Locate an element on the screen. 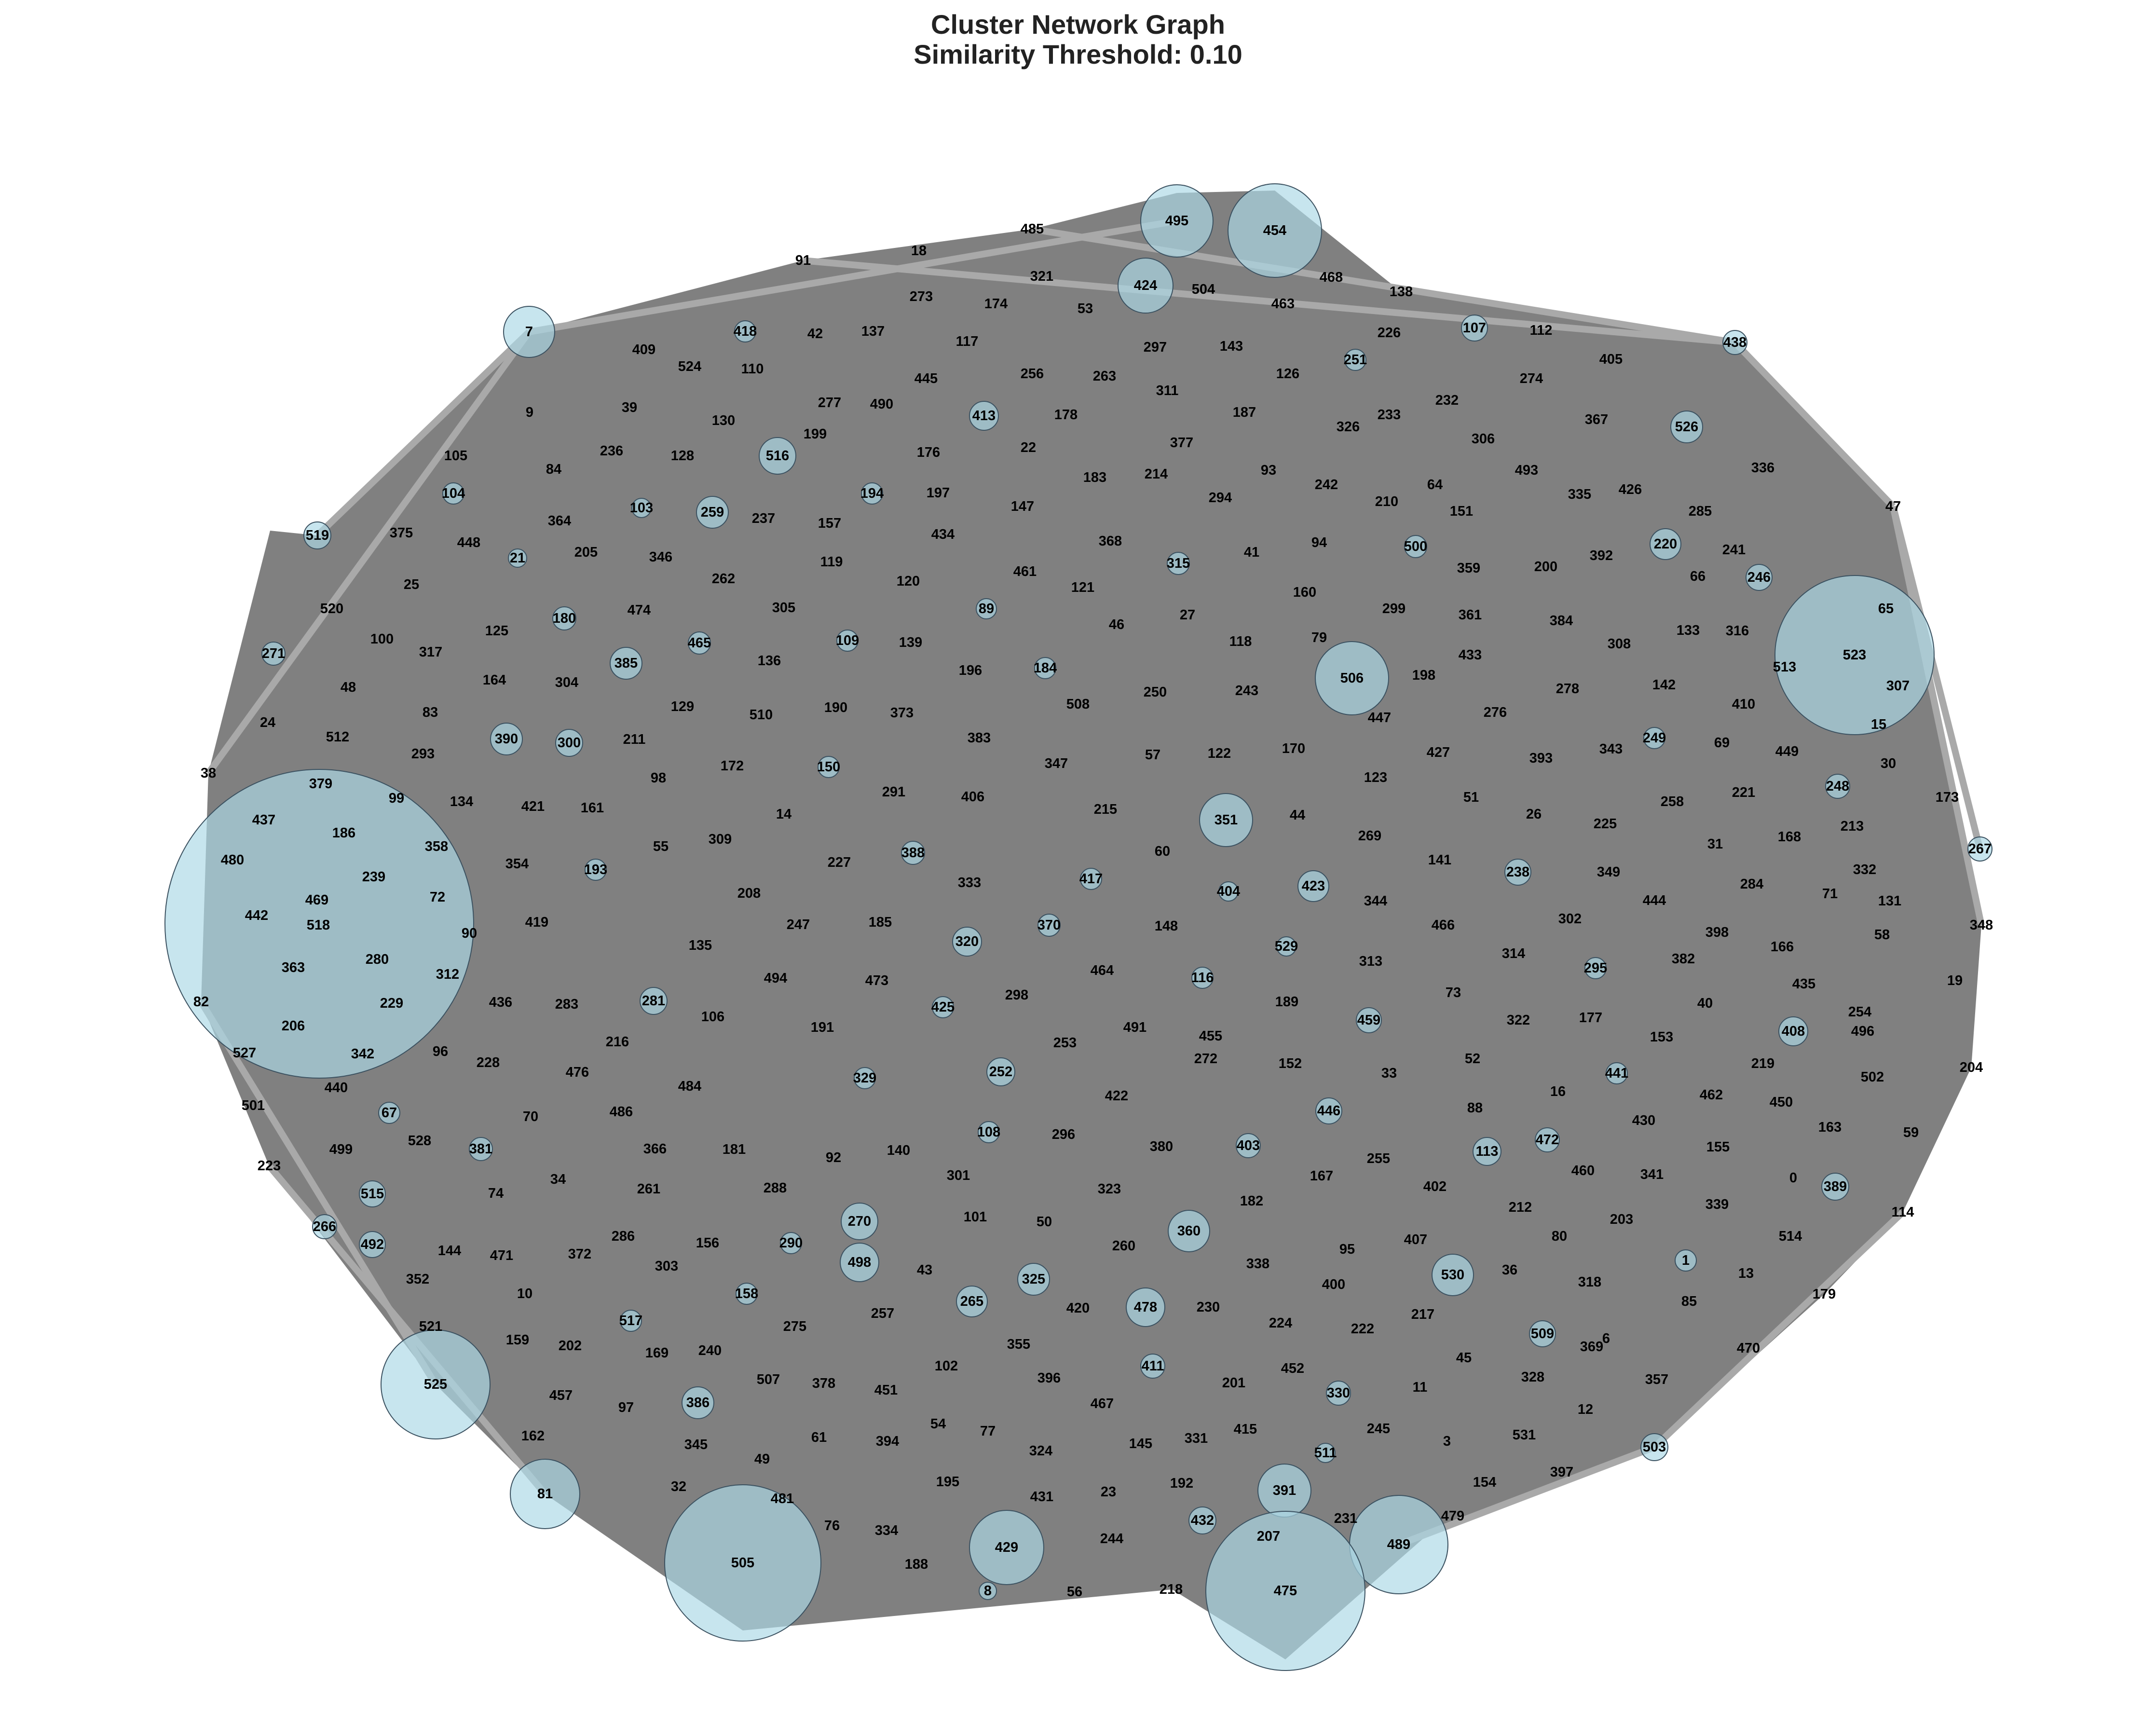  node-label: 256 is located at coordinates (1032, 374).